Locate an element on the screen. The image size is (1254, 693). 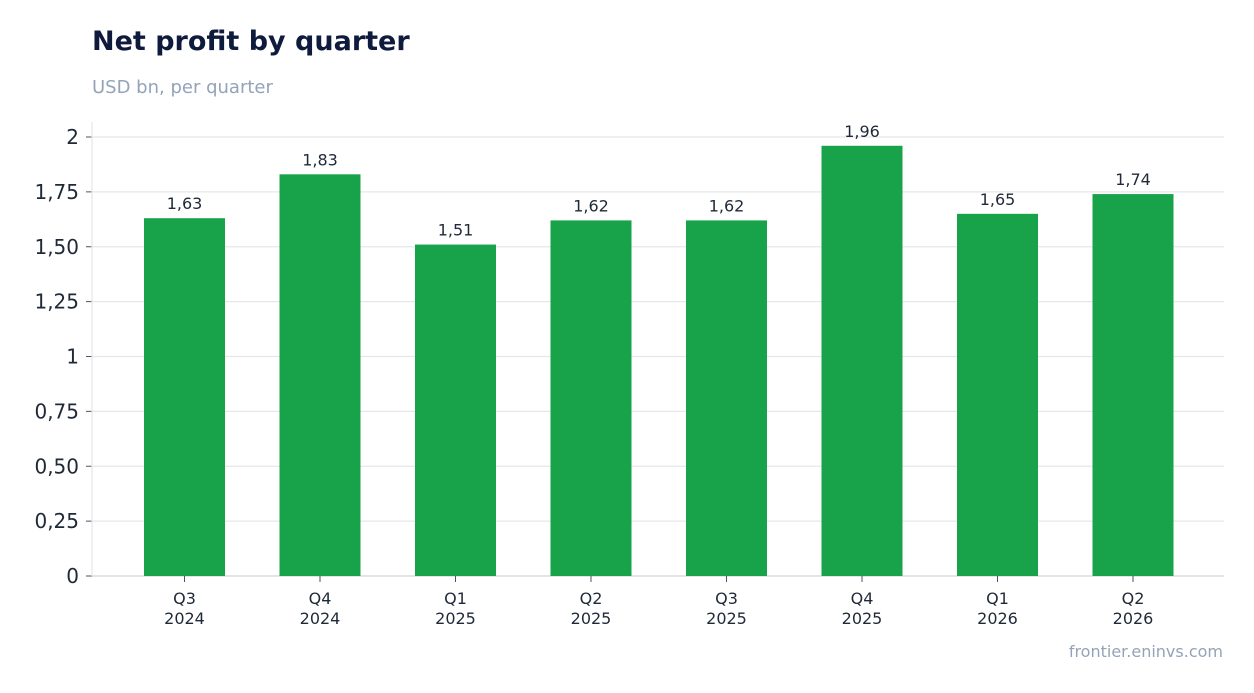
data-label: 1,65 is located at coordinates (998, 199).